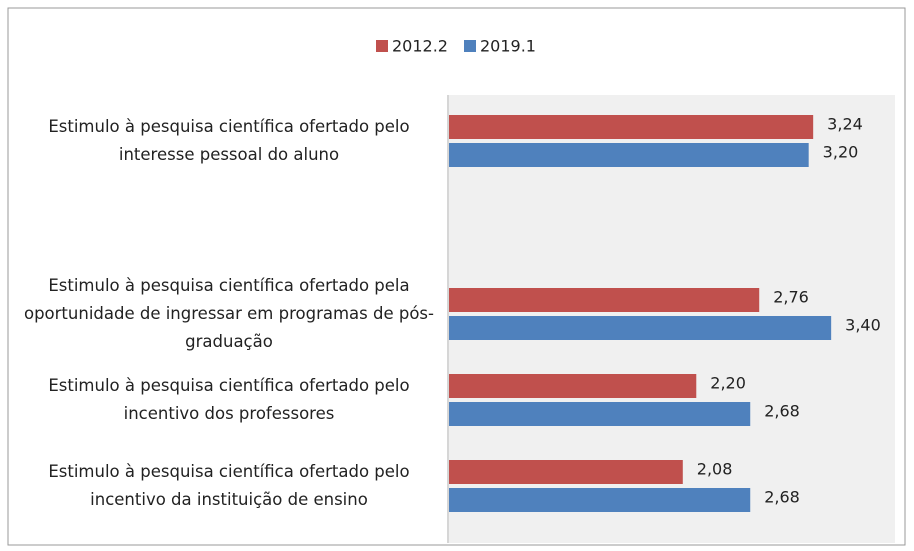 This screenshot has height=551, width=914. What do you see at coordinates (420, 46) in the screenshot?
I see `legend-label: 2012.2` at bounding box center [420, 46].